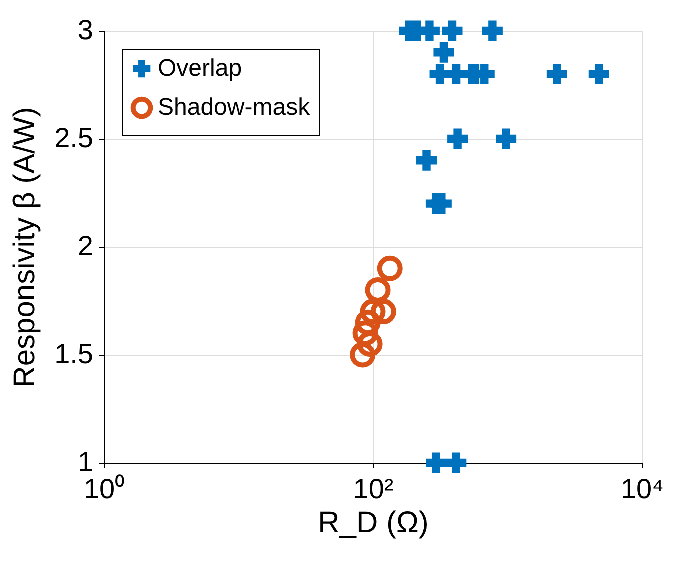 This screenshot has height=587, width=698. I want to click on x-tick-label: 10⁴, so click(642, 489).